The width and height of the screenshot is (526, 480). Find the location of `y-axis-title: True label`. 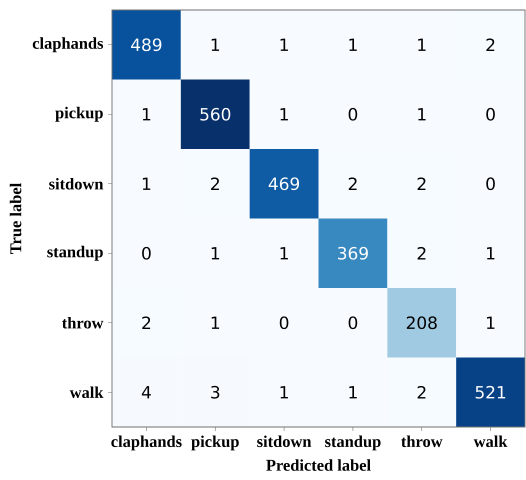

y-axis-title: True label is located at coordinates (16, 218).